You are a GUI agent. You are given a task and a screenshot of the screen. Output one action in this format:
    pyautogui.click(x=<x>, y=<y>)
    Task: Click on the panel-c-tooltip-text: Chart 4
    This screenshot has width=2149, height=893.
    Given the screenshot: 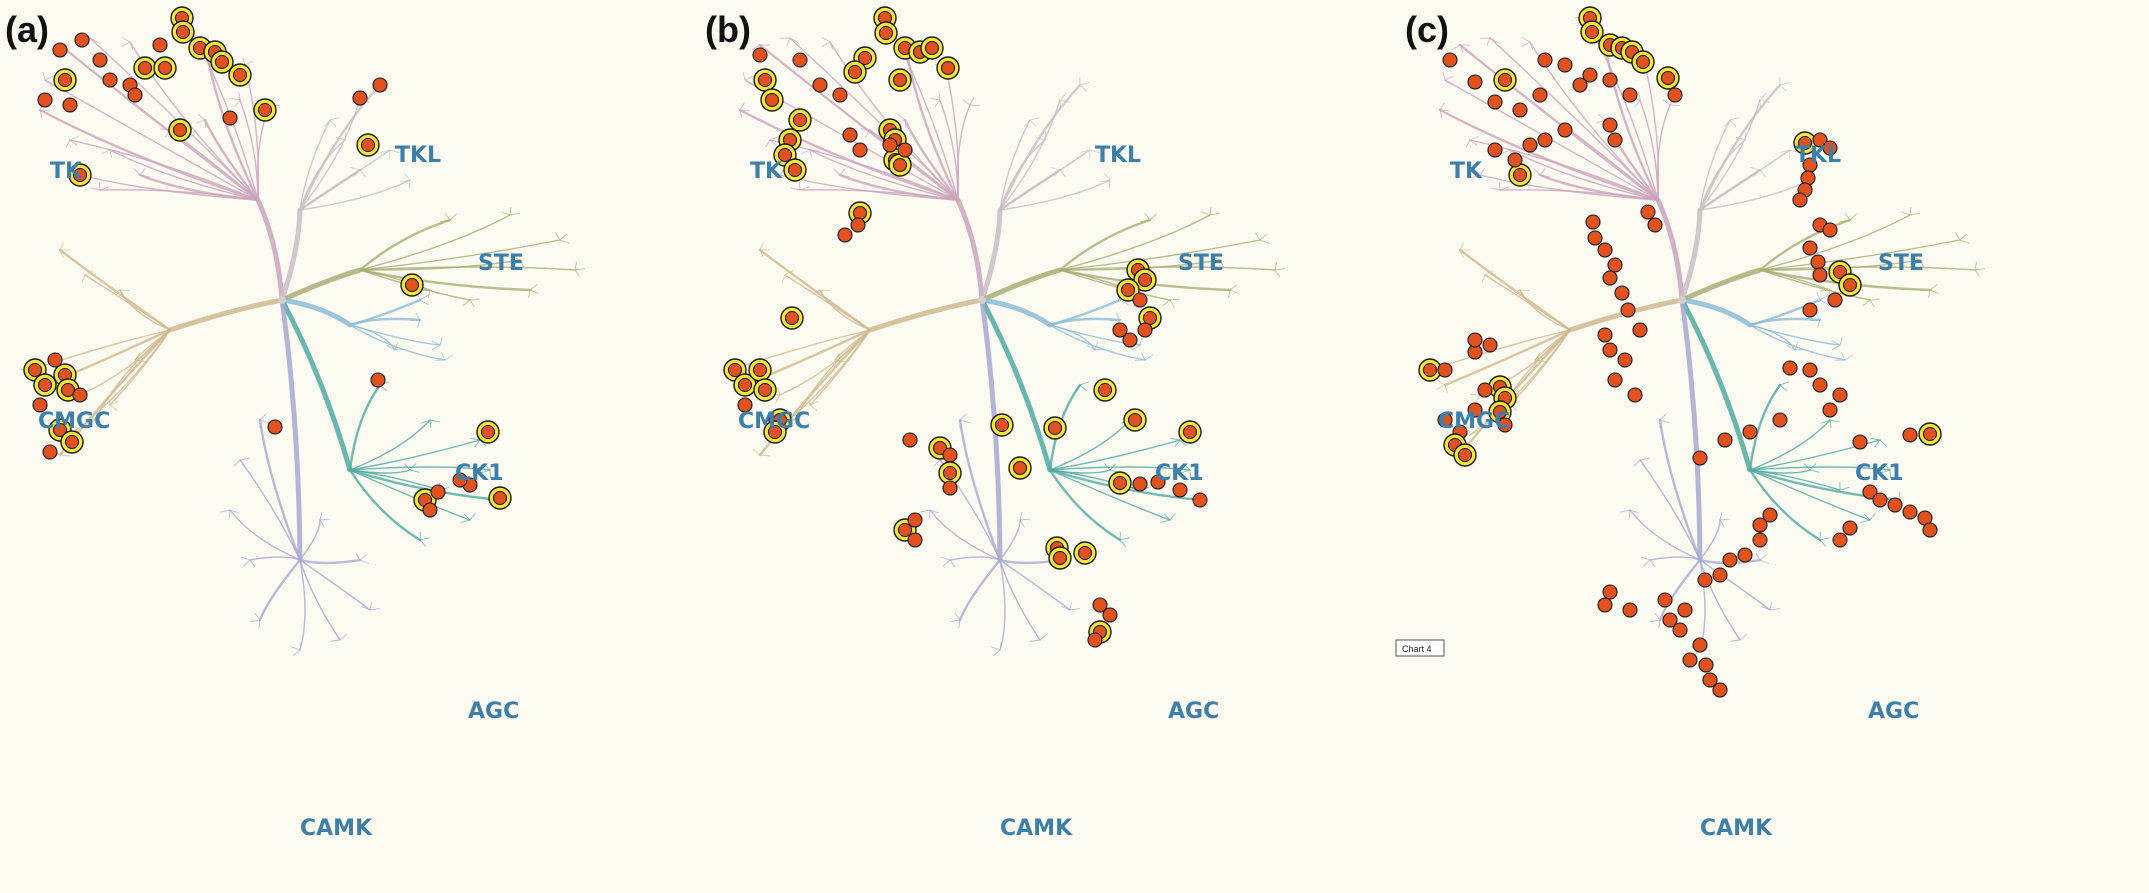 What is the action you would take?
    pyautogui.click(x=1417, y=649)
    